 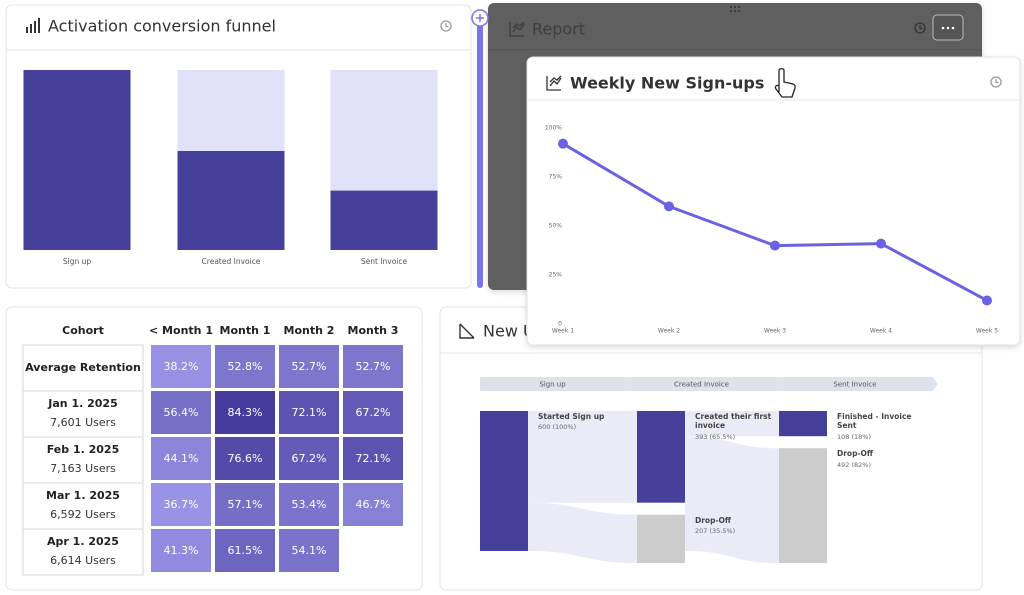 I want to click on x-tick-label: Sign up, so click(x=77, y=261).